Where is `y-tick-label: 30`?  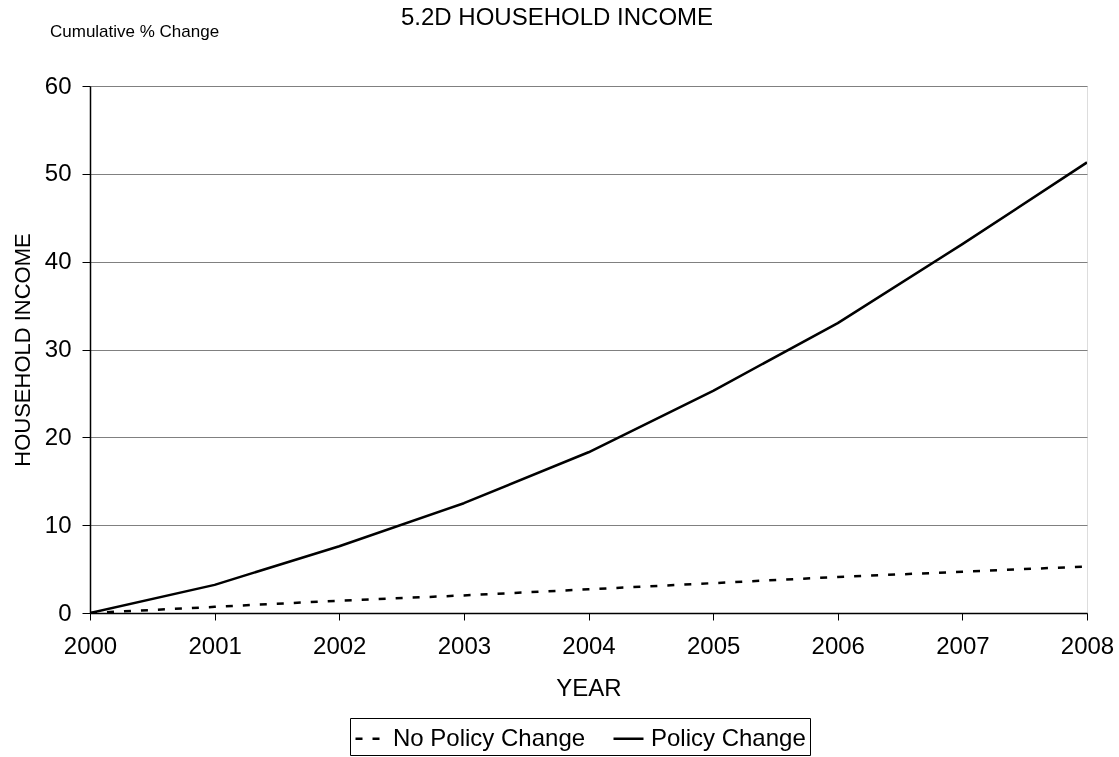
y-tick-label: 30 is located at coordinates (58, 348).